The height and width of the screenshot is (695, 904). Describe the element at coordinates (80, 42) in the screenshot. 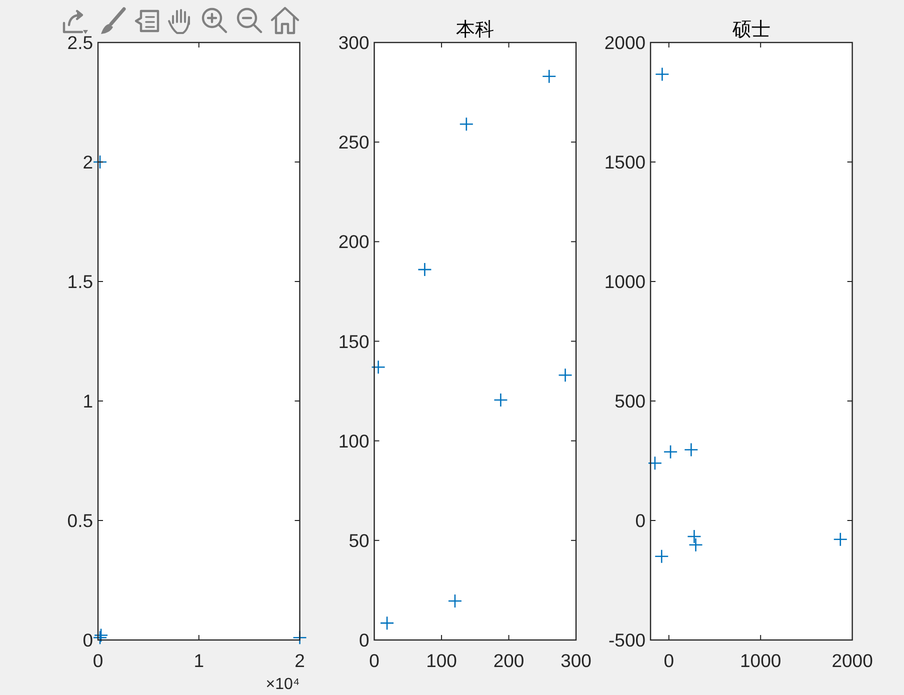

I see `y-tick-label: 2.5` at that location.